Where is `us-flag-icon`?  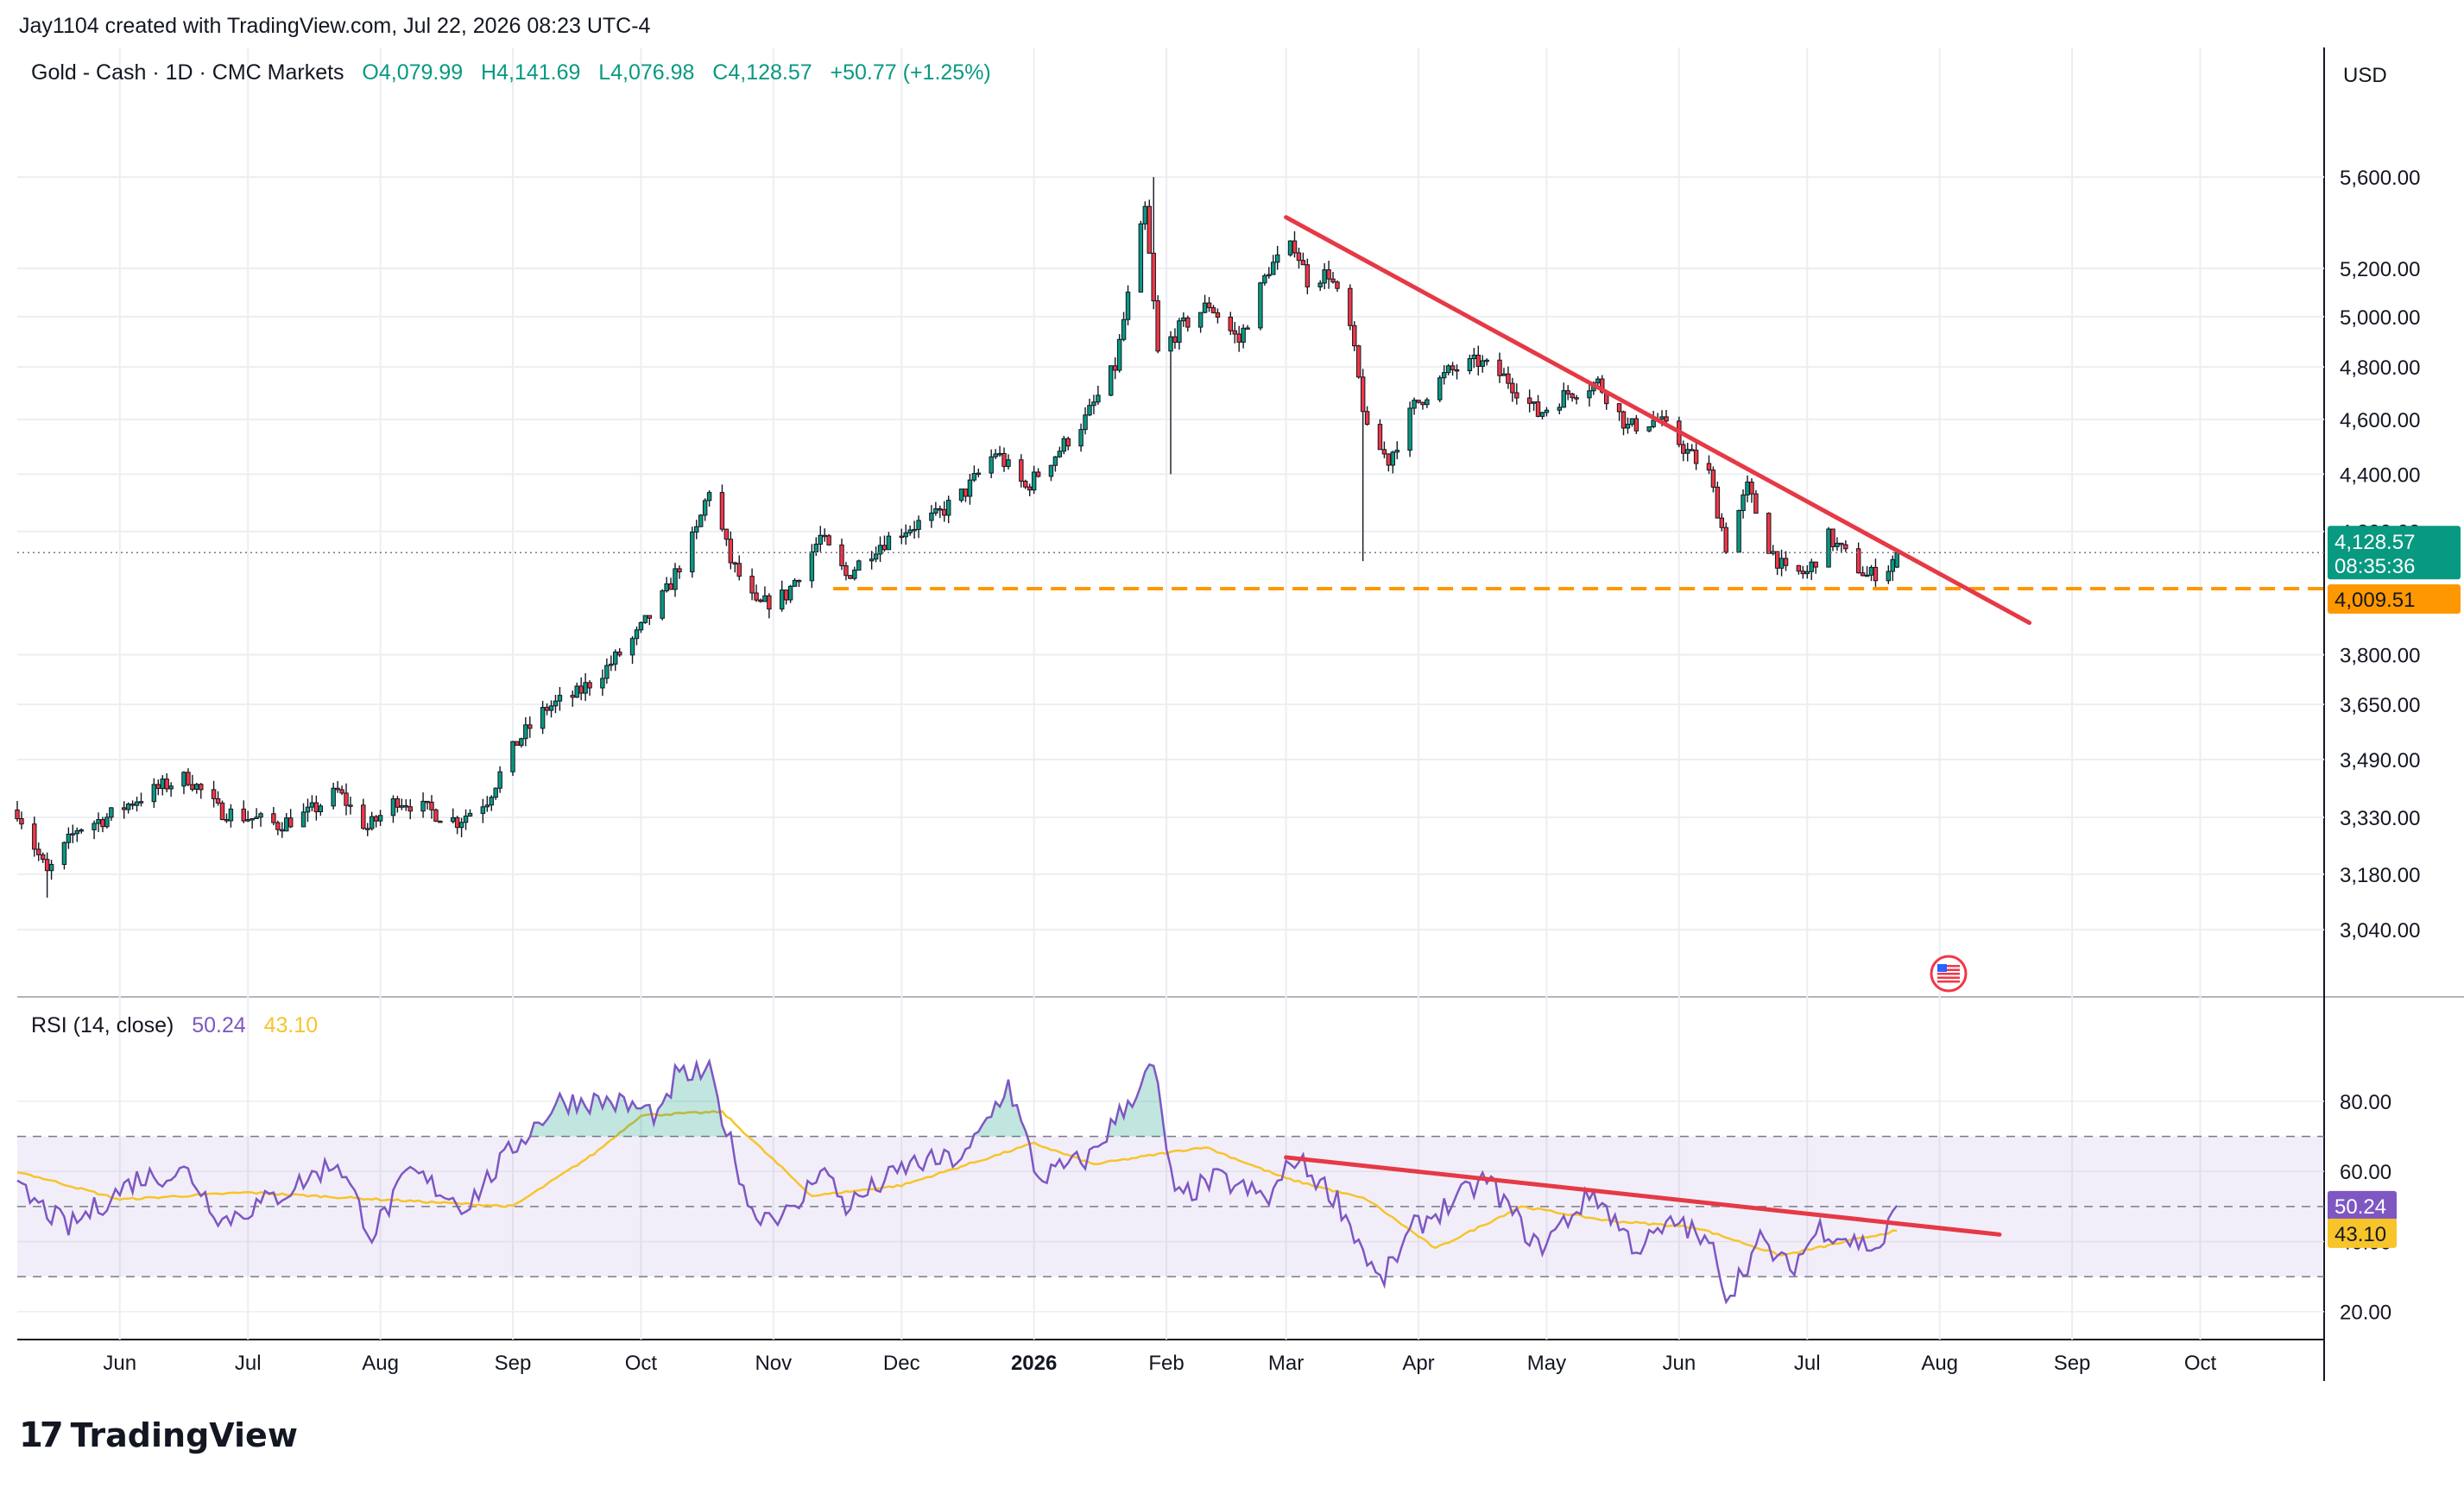 us-flag-icon is located at coordinates (1949, 974).